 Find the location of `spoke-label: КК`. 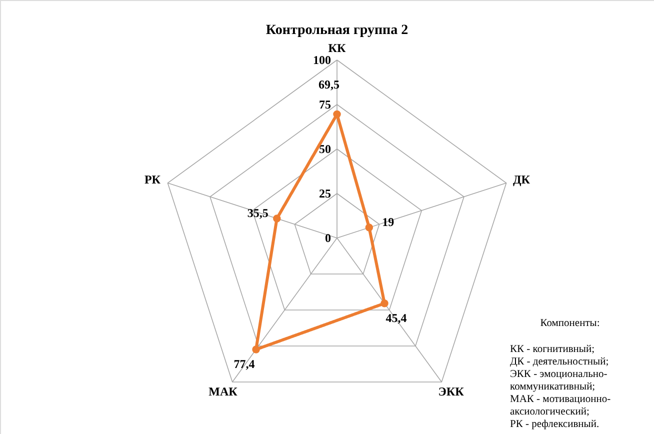

spoke-label: КК is located at coordinates (337, 48).